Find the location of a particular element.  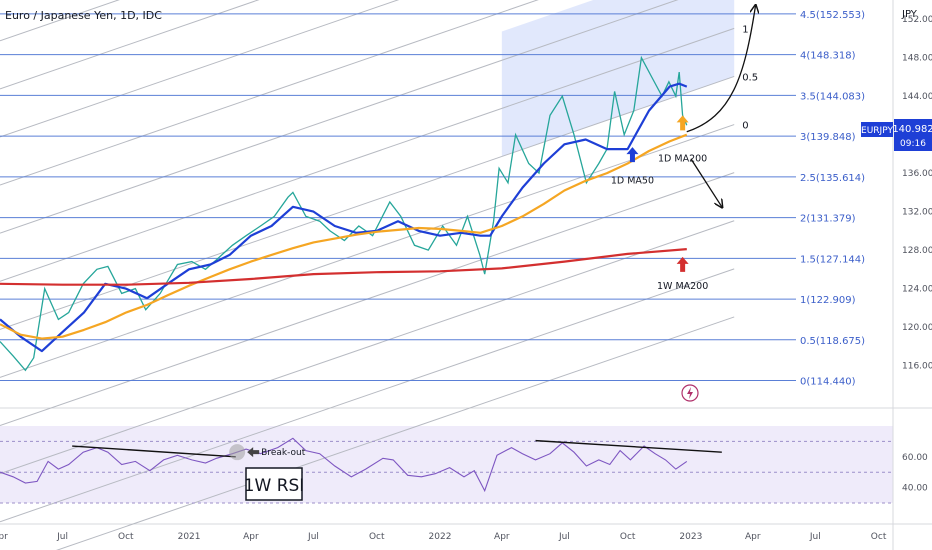

fib-level-label: 2(131.379) is located at coordinates (828, 219).